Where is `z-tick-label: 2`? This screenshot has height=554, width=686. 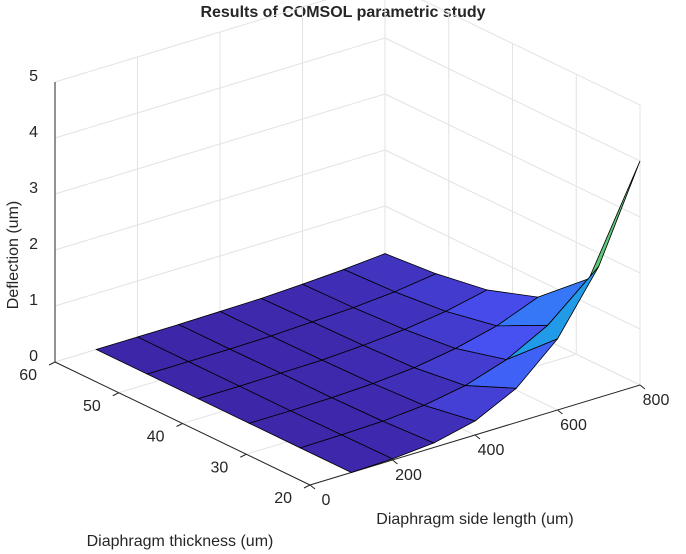
z-tick-label: 2 is located at coordinates (33, 244).